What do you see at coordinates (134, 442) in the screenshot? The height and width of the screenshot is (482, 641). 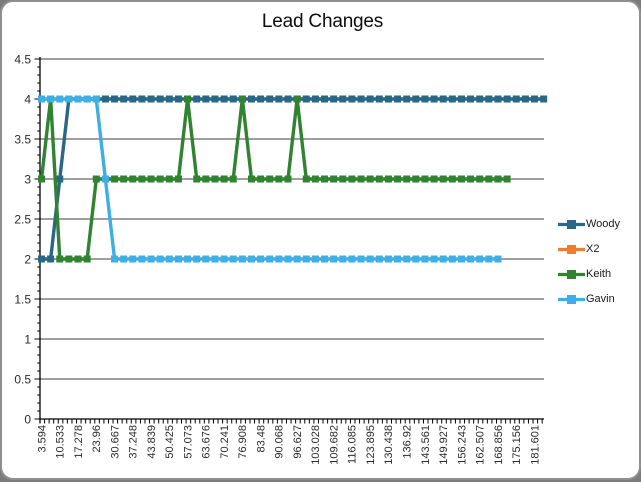 I see `x-tick-label: 37.248` at bounding box center [134, 442].